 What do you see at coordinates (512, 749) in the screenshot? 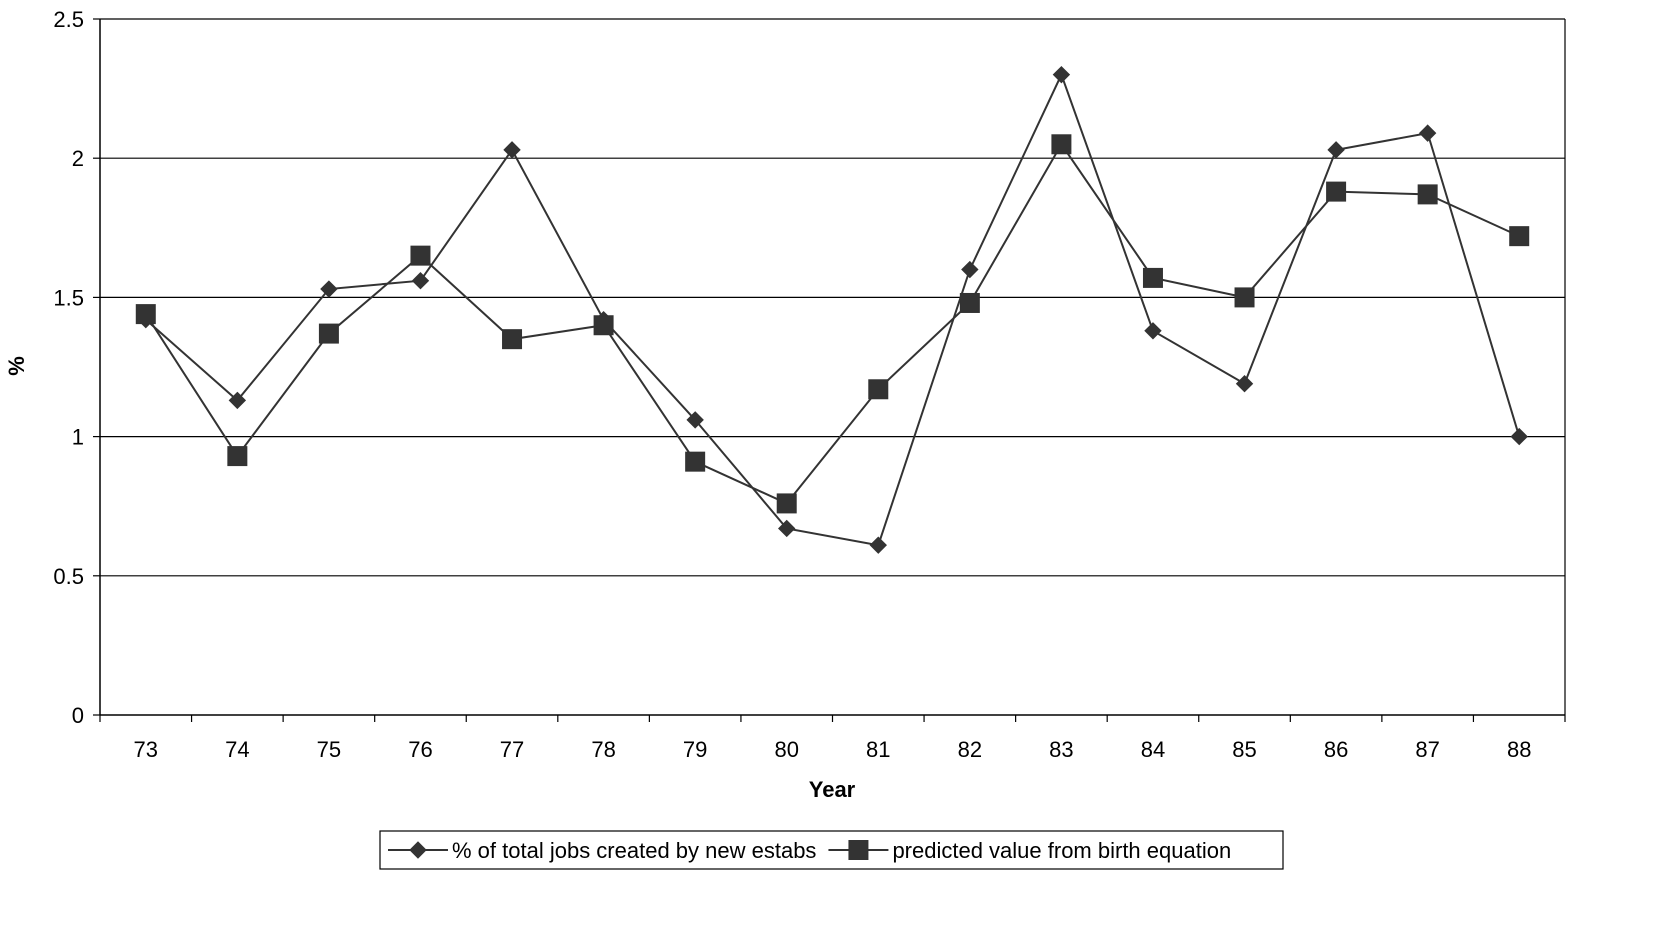
I see `x-tick-label: 77` at bounding box center [512, 749].